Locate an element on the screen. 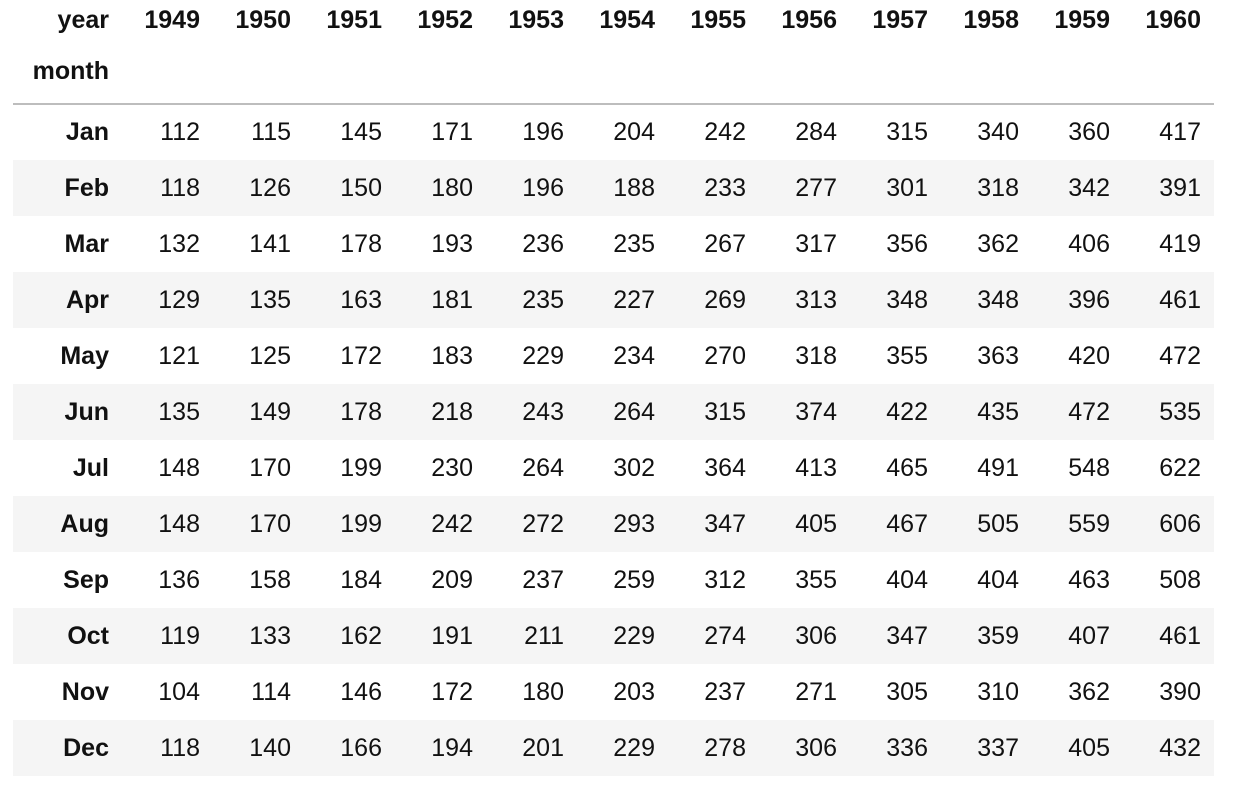 This screenshot has height=788, width=1238. cell: 342 is located at coordinates (1089, 187).